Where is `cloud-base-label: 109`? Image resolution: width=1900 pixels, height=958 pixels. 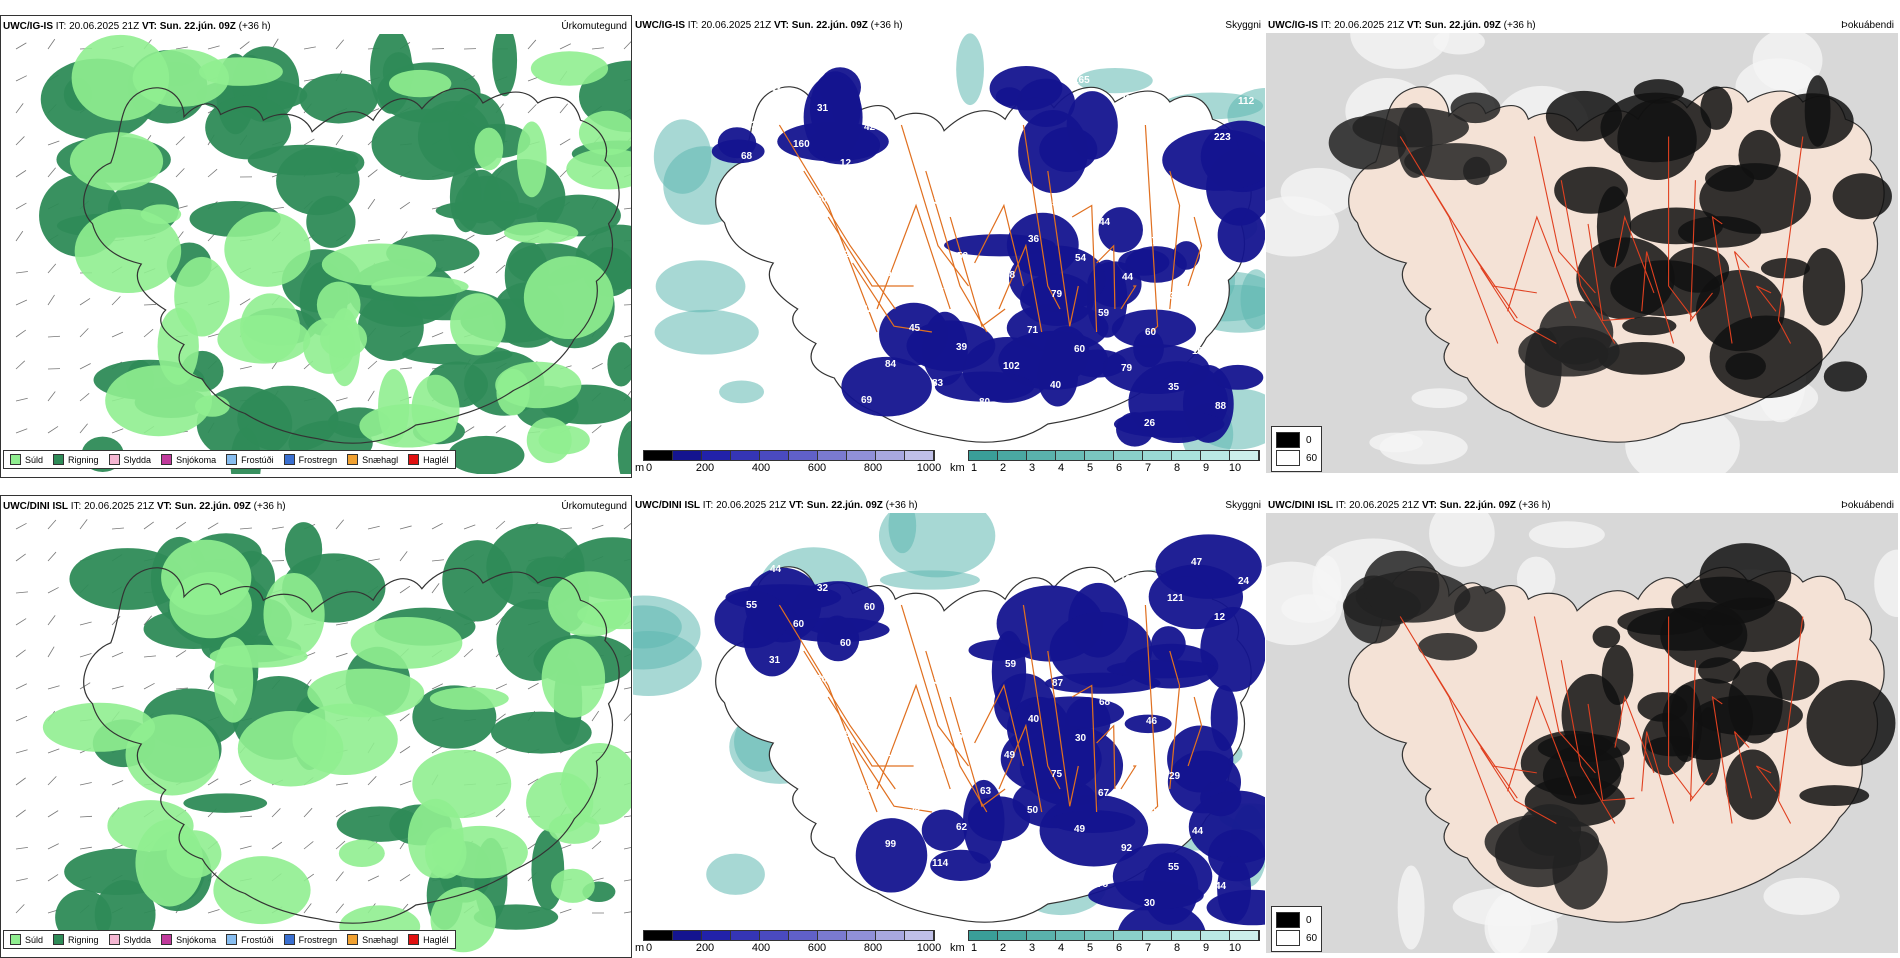
cloud-base-label: 109 is located at coordinates (1200, 351).